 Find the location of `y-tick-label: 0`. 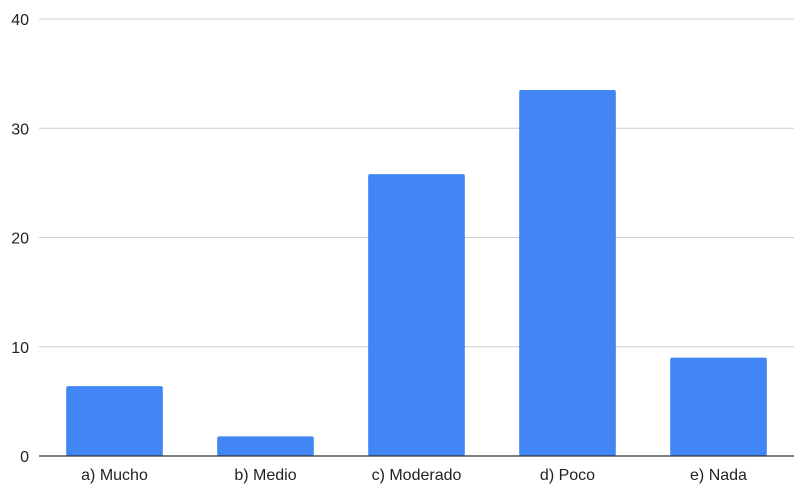

y-tick-label: 0 is located at coordinates (24, 457).